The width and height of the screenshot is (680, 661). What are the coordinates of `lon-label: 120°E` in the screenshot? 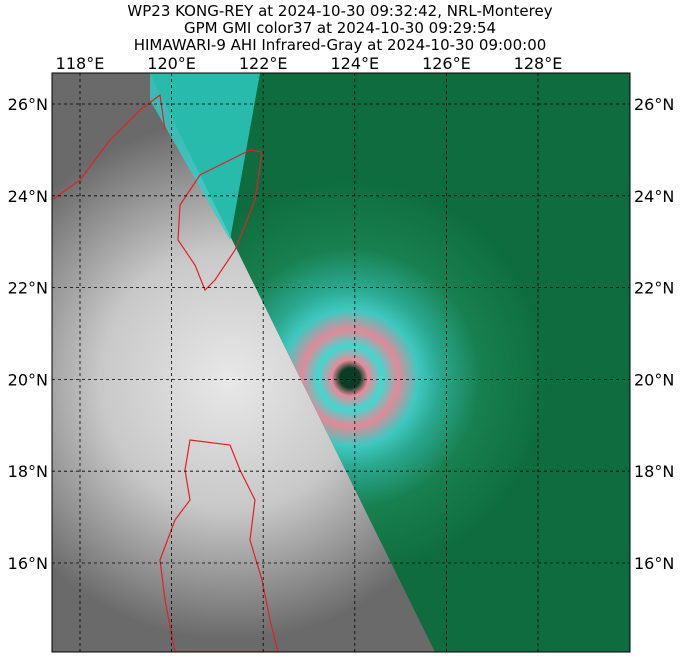 It's located at (171, 63).